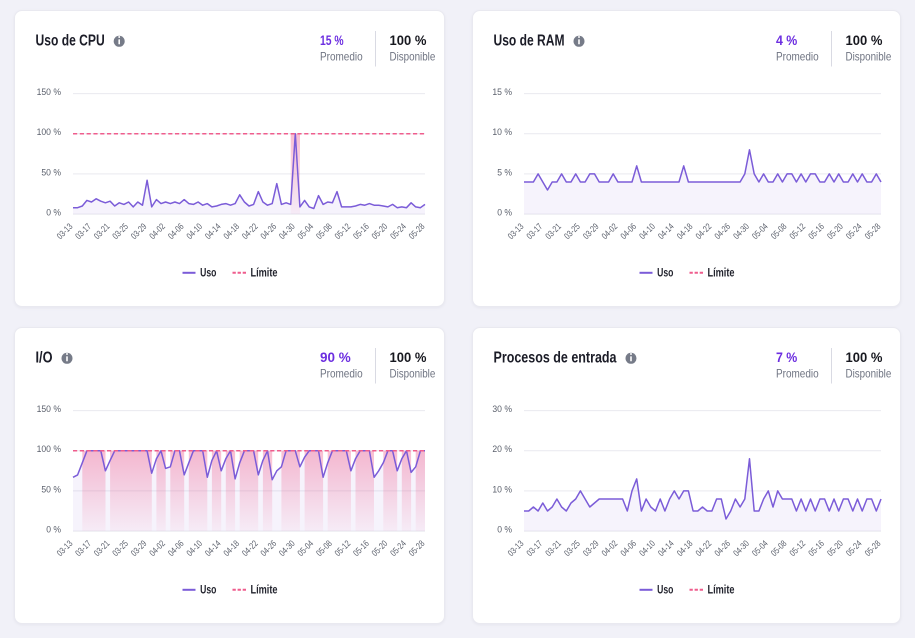 The height and width of the screenshot is (638, 915). Describe the element at coordinates (502, 132) in the screenshot. I see `svg-text: 10 %` at that location.